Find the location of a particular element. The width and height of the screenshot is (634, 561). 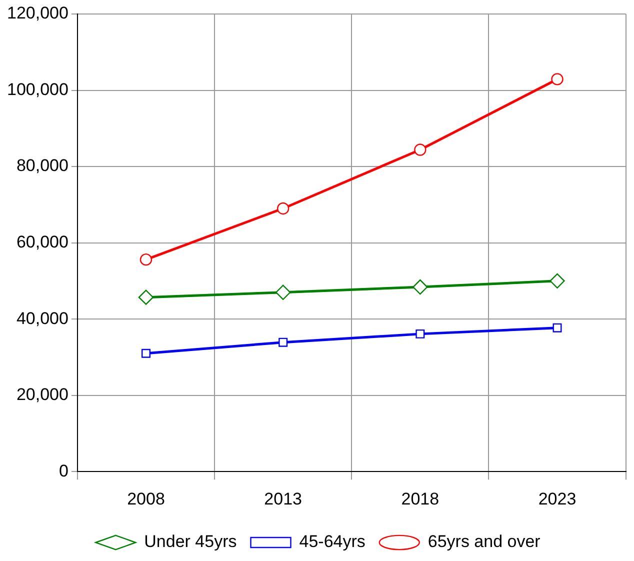

y-tick-label: 60,000 is located at coordinates (42, 242).